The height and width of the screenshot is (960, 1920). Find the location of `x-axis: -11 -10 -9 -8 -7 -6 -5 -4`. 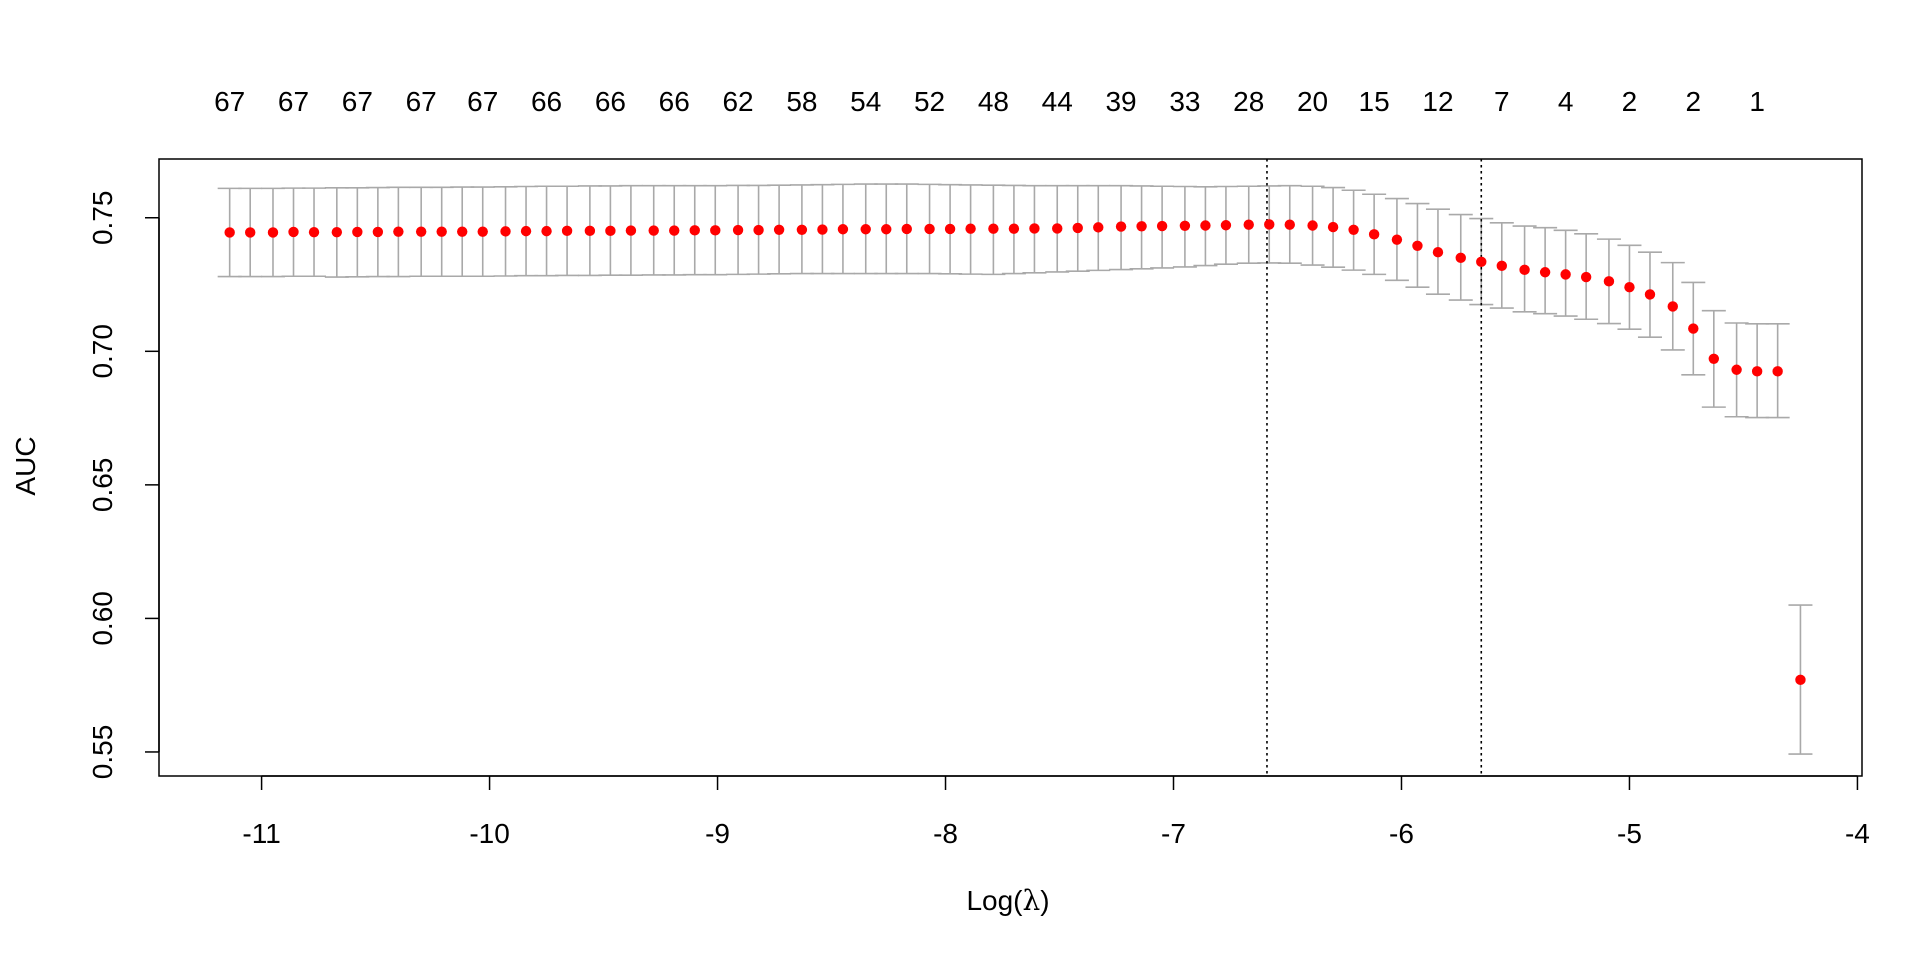

x-axis: -11 -10 -9 -8 -7 -6 -5 -4 is located at coordinates (1056, 812).